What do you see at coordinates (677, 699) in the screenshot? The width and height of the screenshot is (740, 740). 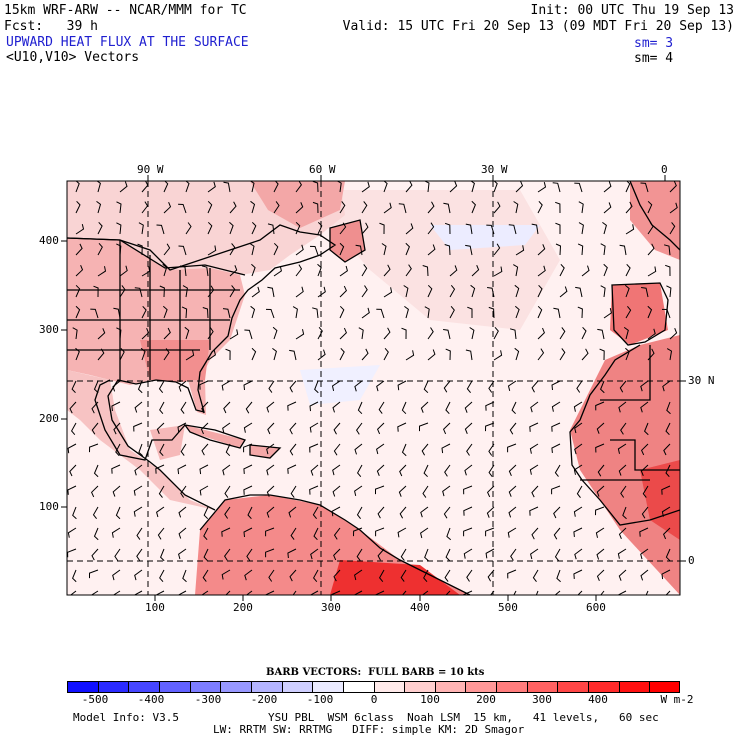 I see `colorbar-units: W m-2` at bounding box center [677, 699].